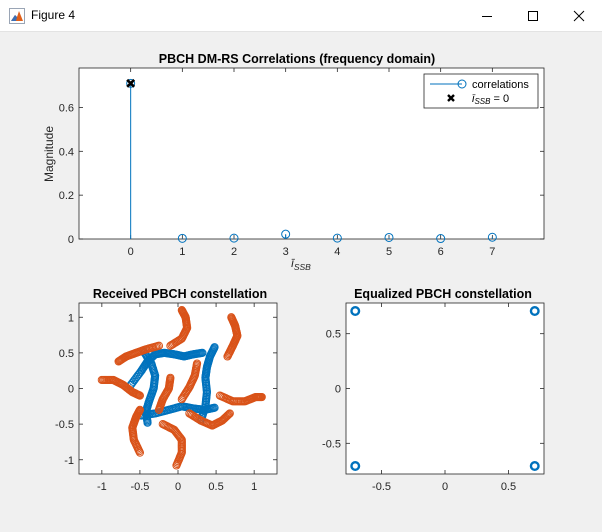 The image size is (602, 532). What do you see at coordinates (182, 252) in the screenshot?
I see `correlation-xtick-label: 1` at bounding box center [182, 252].